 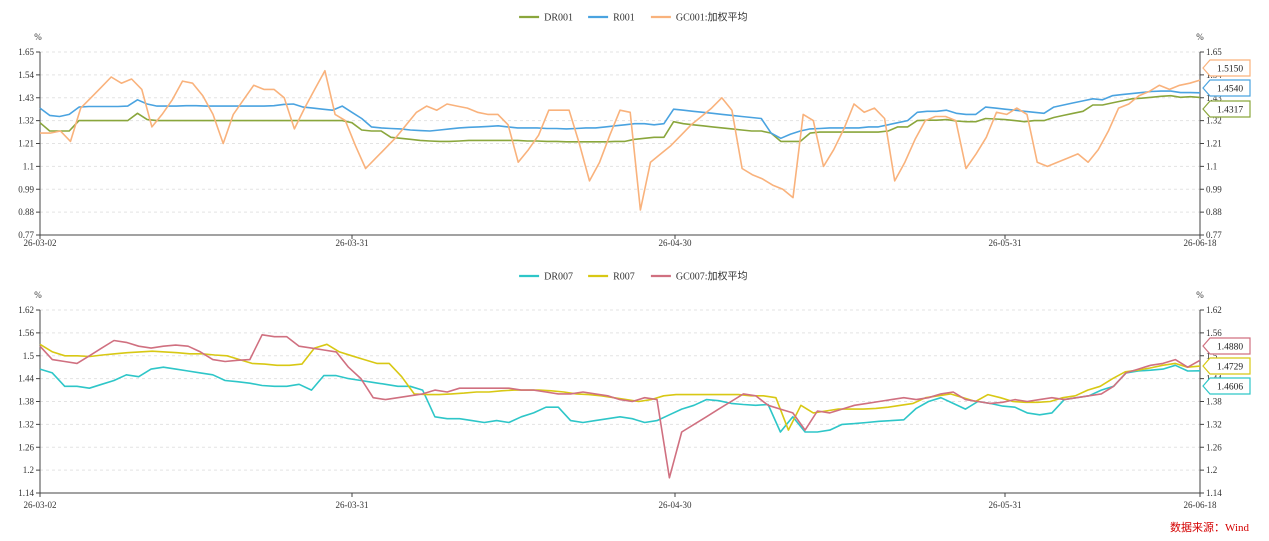 What do you see at coordinates (1211, 470) in the screenshot?
I see `y-tick-label-right: 1.2` at bounding box center [1211, 470].